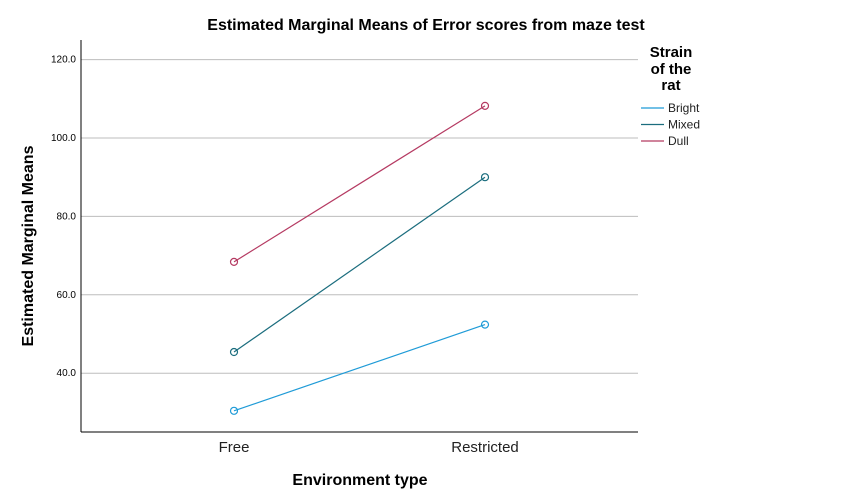 The height and width of the screenshot is (503, 853). What do you see at coordinates (670, 85) in the screenshot?
I see `legend-title-line-3: rat` at bounding box center [670, 85].